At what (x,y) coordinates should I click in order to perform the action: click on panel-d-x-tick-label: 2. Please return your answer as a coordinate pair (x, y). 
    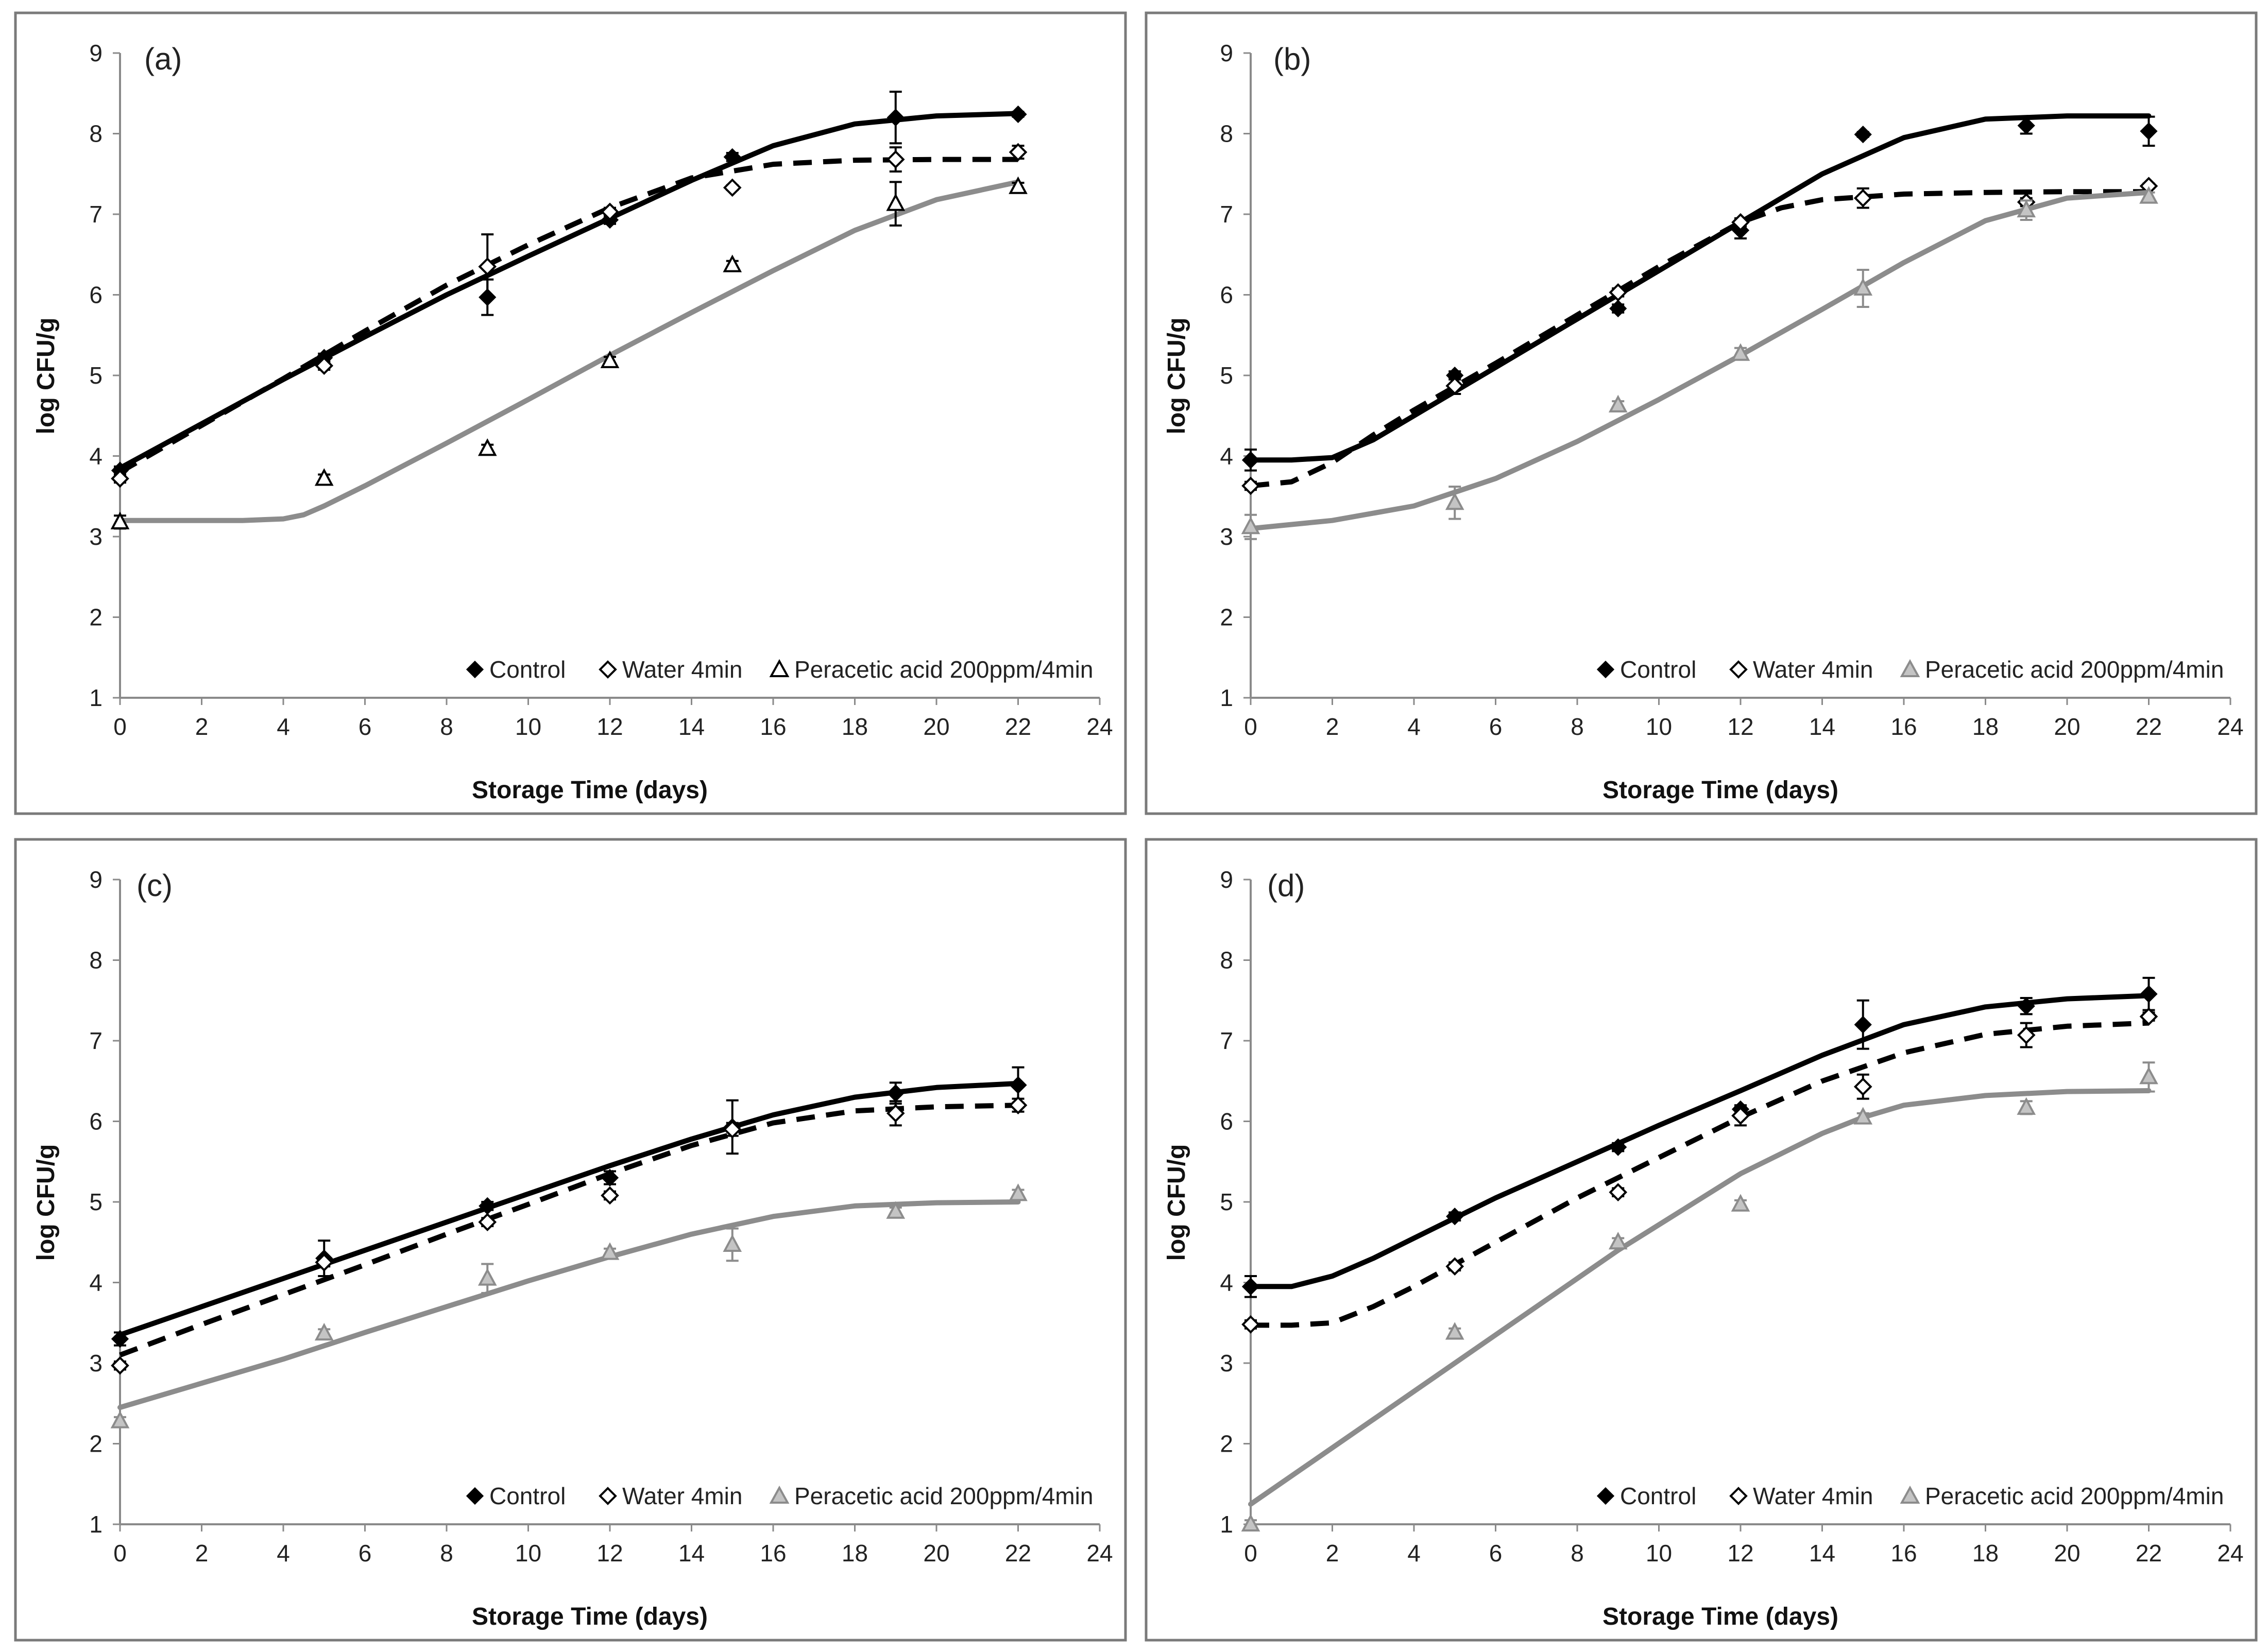
    Looking at the image, I should click on (1332, 1553).